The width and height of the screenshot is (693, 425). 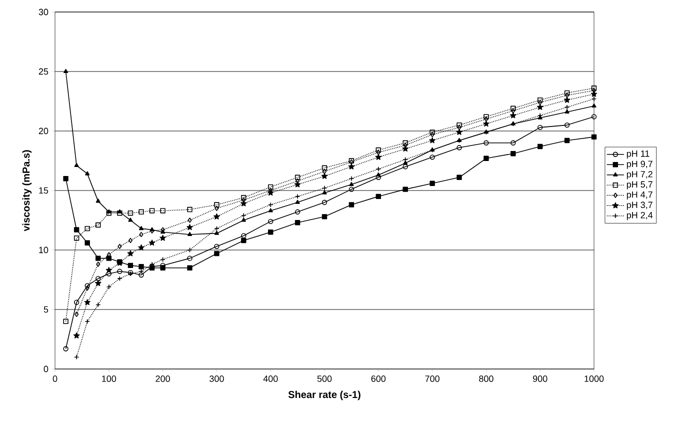 What do you see at coordinates (639, 195) in the screenshot?
I see `legend-label: pH 4,7` at bounding box center [639, 195].